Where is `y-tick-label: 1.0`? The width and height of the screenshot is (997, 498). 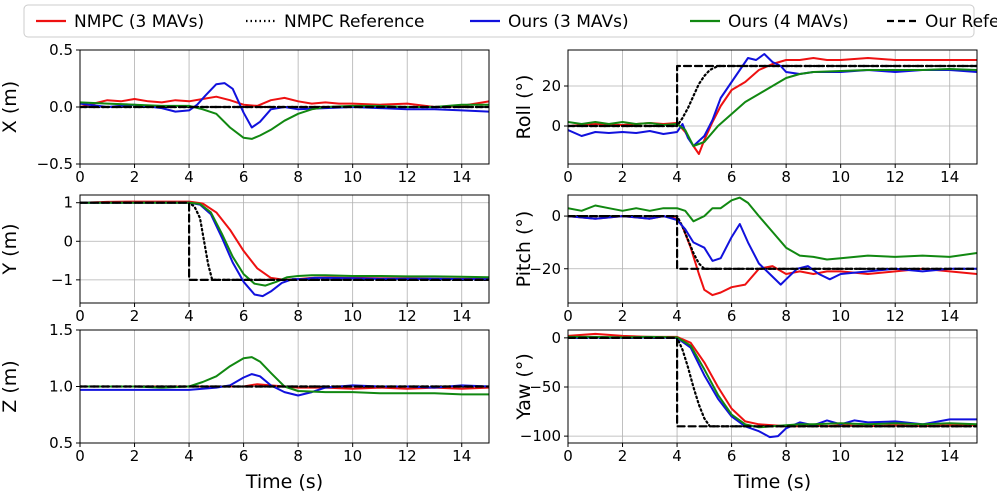
y-tick-label: 1.0 is located at coordinates (61, 387).